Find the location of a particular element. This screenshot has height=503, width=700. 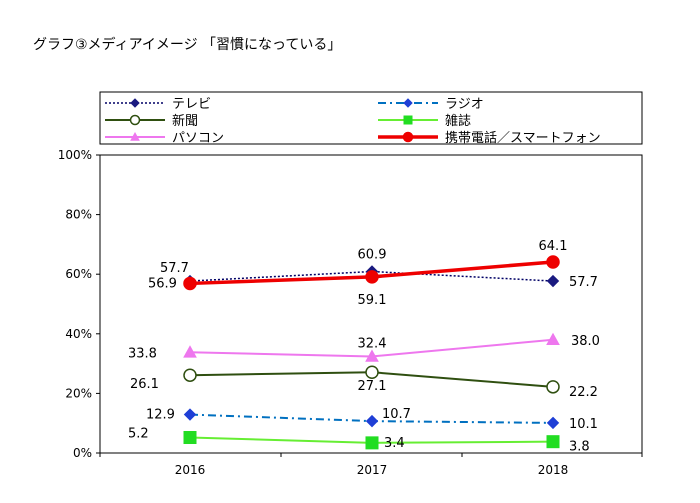

x-tick-label: 2018 is located at coordinates (553, 470).